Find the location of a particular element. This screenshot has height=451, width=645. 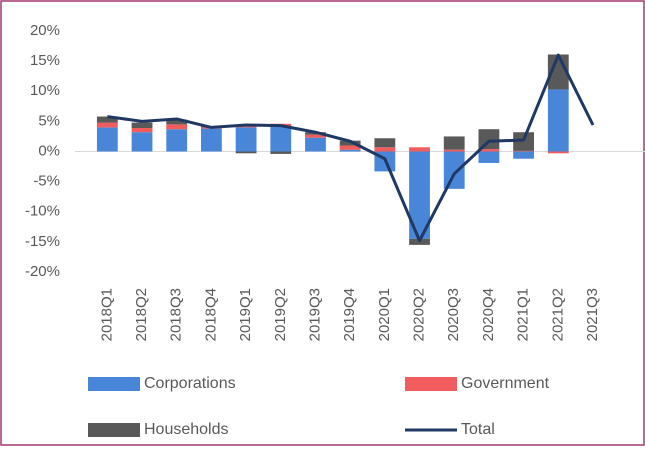

x-tick-label: 2019Q1 is located at coordinates (245, 314).